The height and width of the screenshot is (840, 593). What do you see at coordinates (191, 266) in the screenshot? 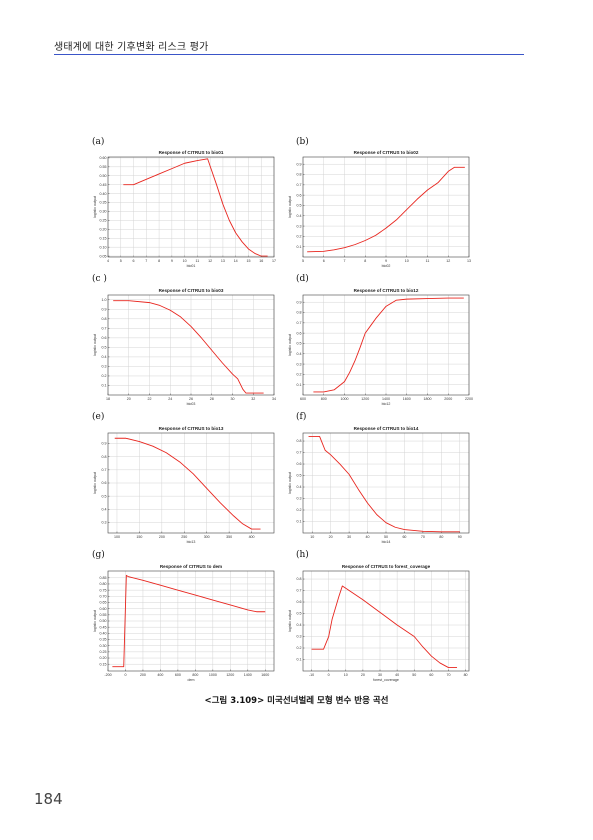
I see `x-axis-label: bio01` at bounding box center [191, 266].